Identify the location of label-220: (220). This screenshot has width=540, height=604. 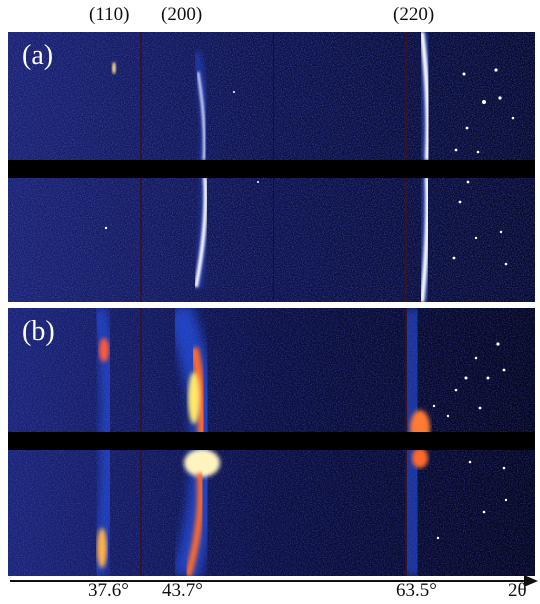
(414, 14).